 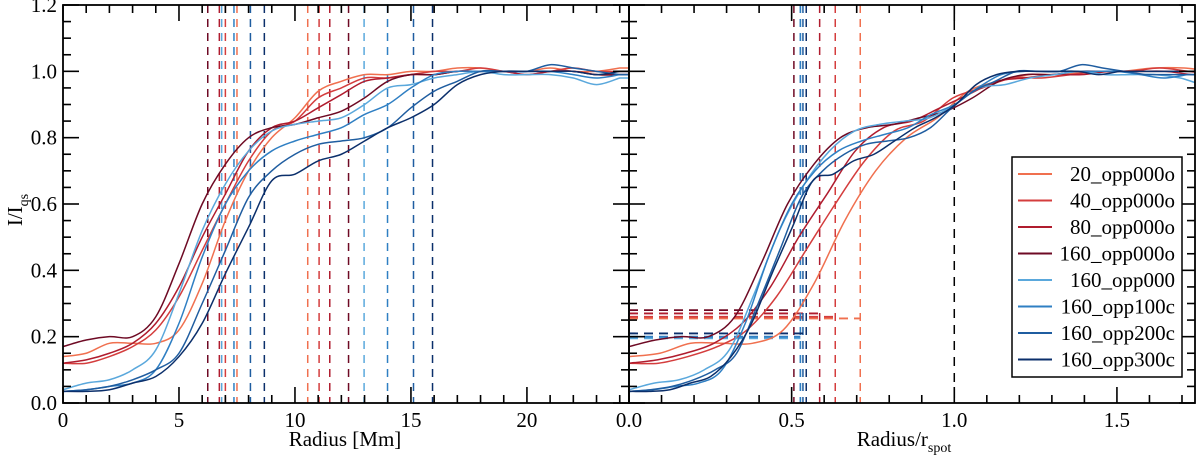 What do you see at coordinates (892, 439) in the screenshot?
I see `right-x-axis-label-main: Radius/r` at bounding box center [892, 439].